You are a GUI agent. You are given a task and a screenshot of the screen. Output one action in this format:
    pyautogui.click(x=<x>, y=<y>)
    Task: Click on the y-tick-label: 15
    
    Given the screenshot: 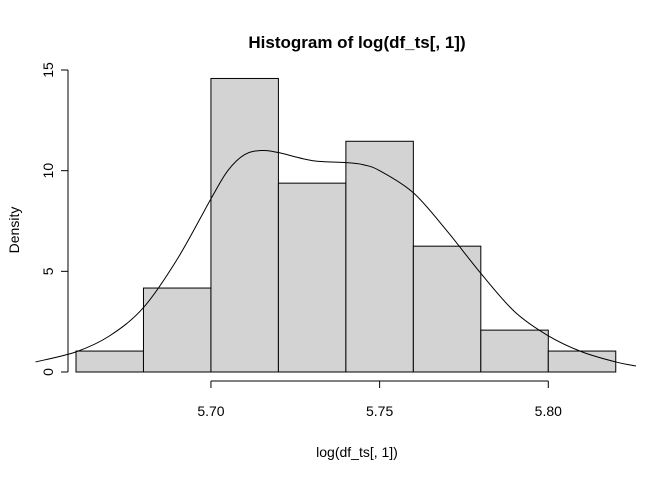 What is the action you would take?
    pyautogui.click(x=48, y=70)
    